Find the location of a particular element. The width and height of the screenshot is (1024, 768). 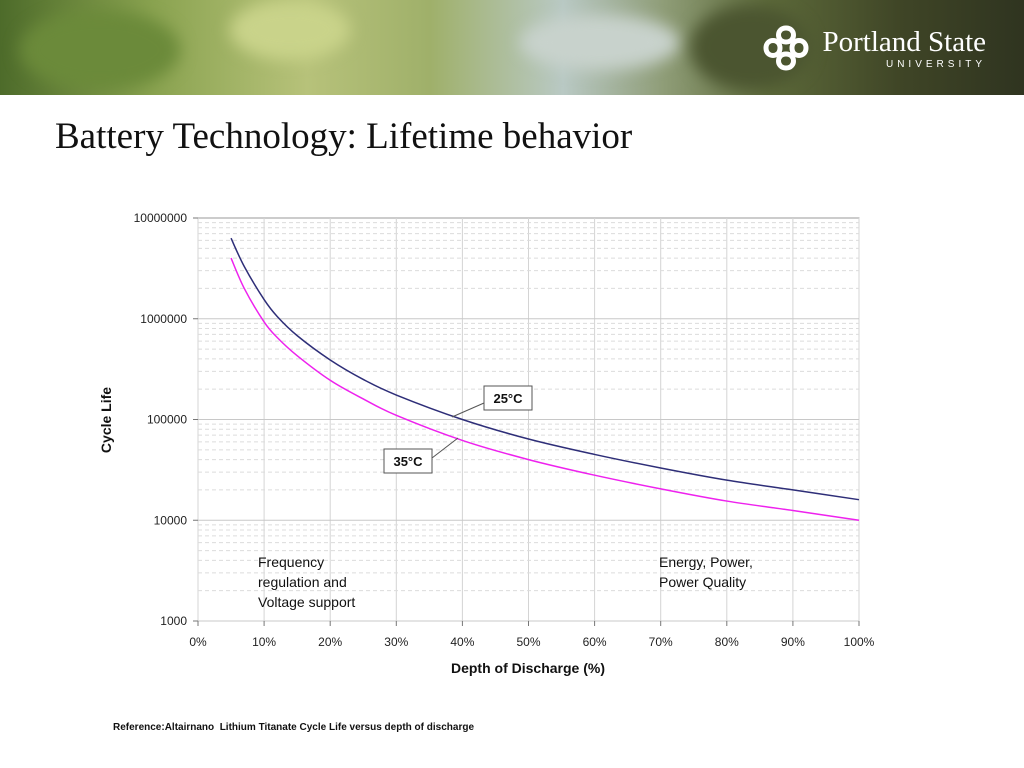

annotation-line: Power Quality is located at coordinates (703, 582).